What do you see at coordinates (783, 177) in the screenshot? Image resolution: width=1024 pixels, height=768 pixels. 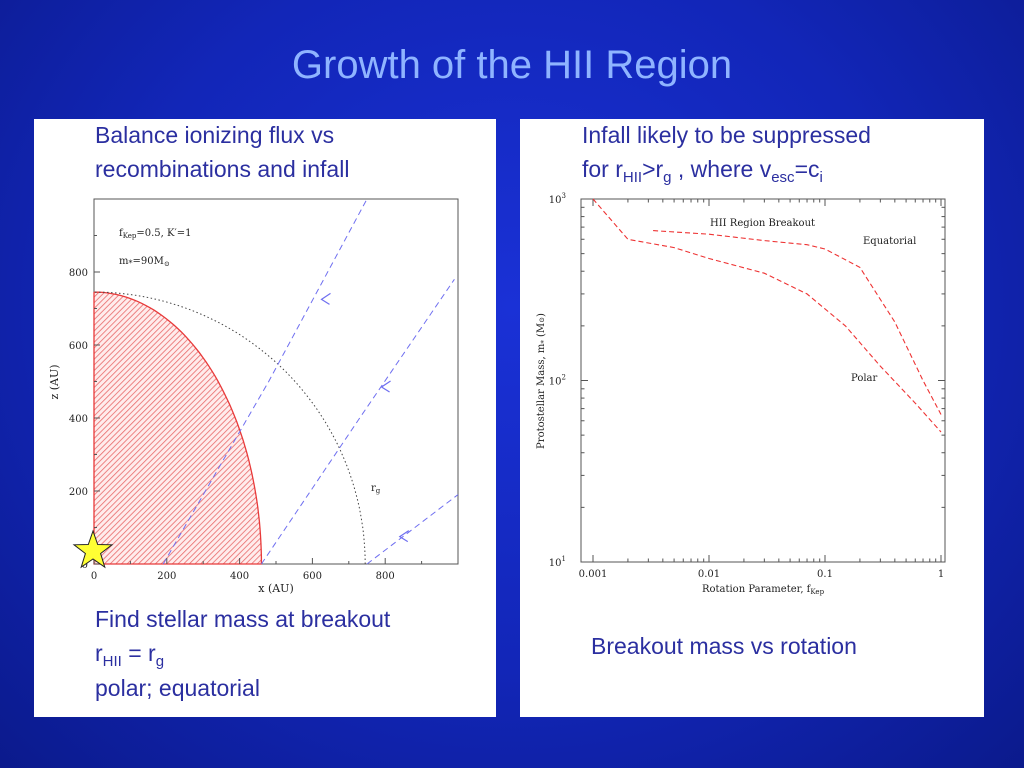 I see `ct-sub3: esc` at bounding box center [783, 177].